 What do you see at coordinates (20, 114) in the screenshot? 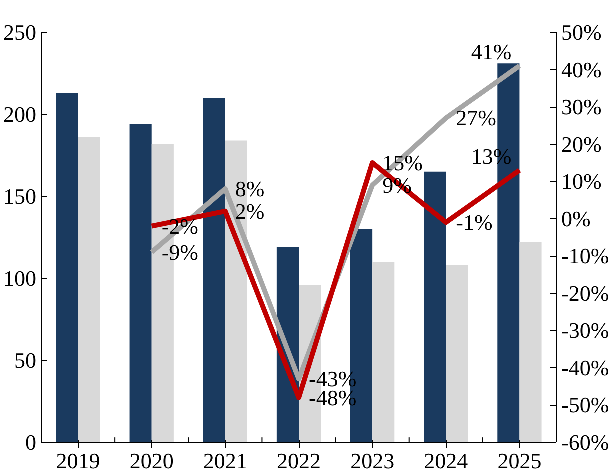
I see `y-tick-label: 200` at bounding box center [20, 114].